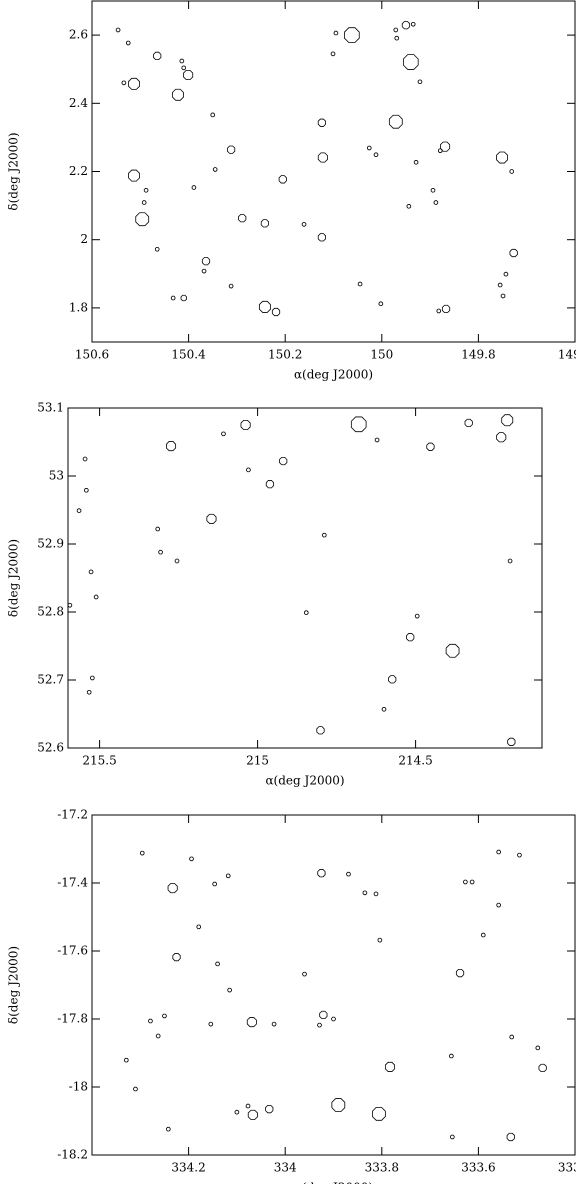  I want to click on y-tick-label: 52.6, so click(50, 748).